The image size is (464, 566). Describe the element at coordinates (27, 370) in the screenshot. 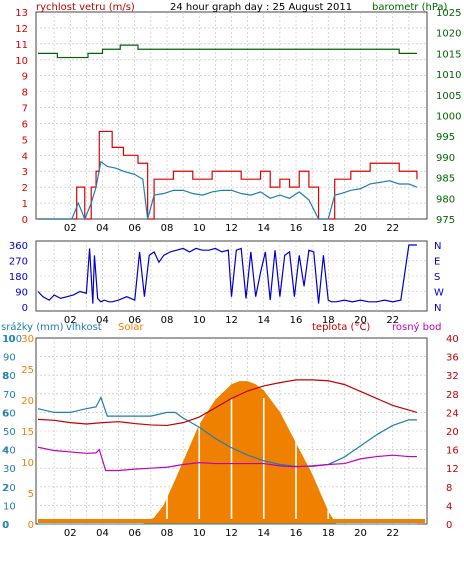

I see `solar-tick-label: 25` at that location.